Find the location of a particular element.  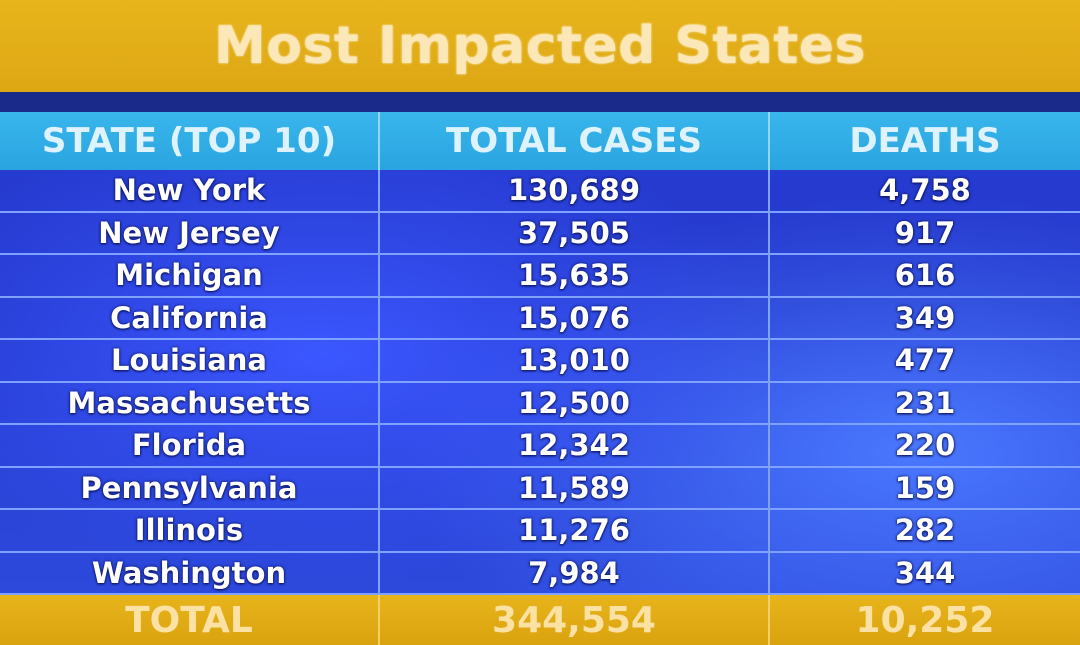

deaths-cell: 220 is located at coordinates (925, 445).